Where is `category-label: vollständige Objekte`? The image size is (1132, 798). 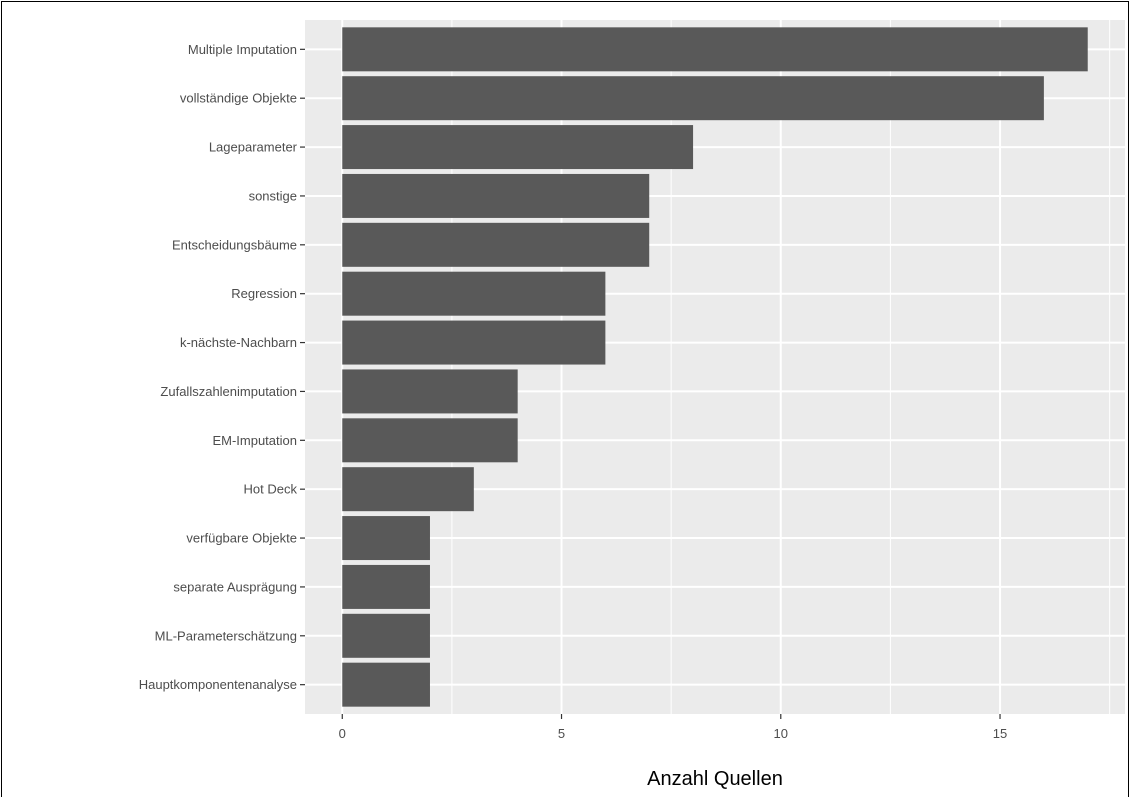
category-label: vollständige Objekte is located at coordinates (238, 98).